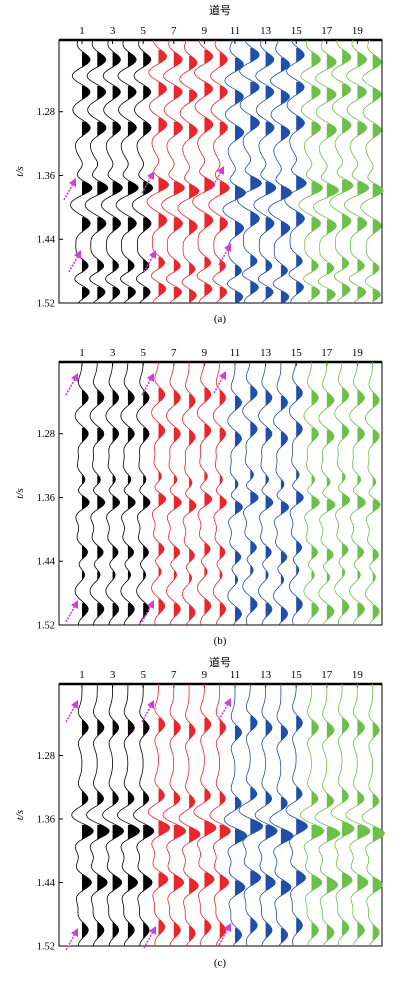  Describe the element at coordinates (266, 353) in the screenshot. I see `x-tick-label: 13` at that location.